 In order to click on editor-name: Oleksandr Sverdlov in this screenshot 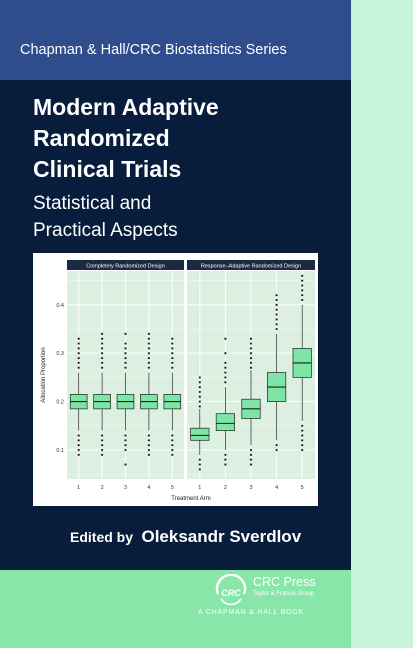, I will do `click(221, 536)`.